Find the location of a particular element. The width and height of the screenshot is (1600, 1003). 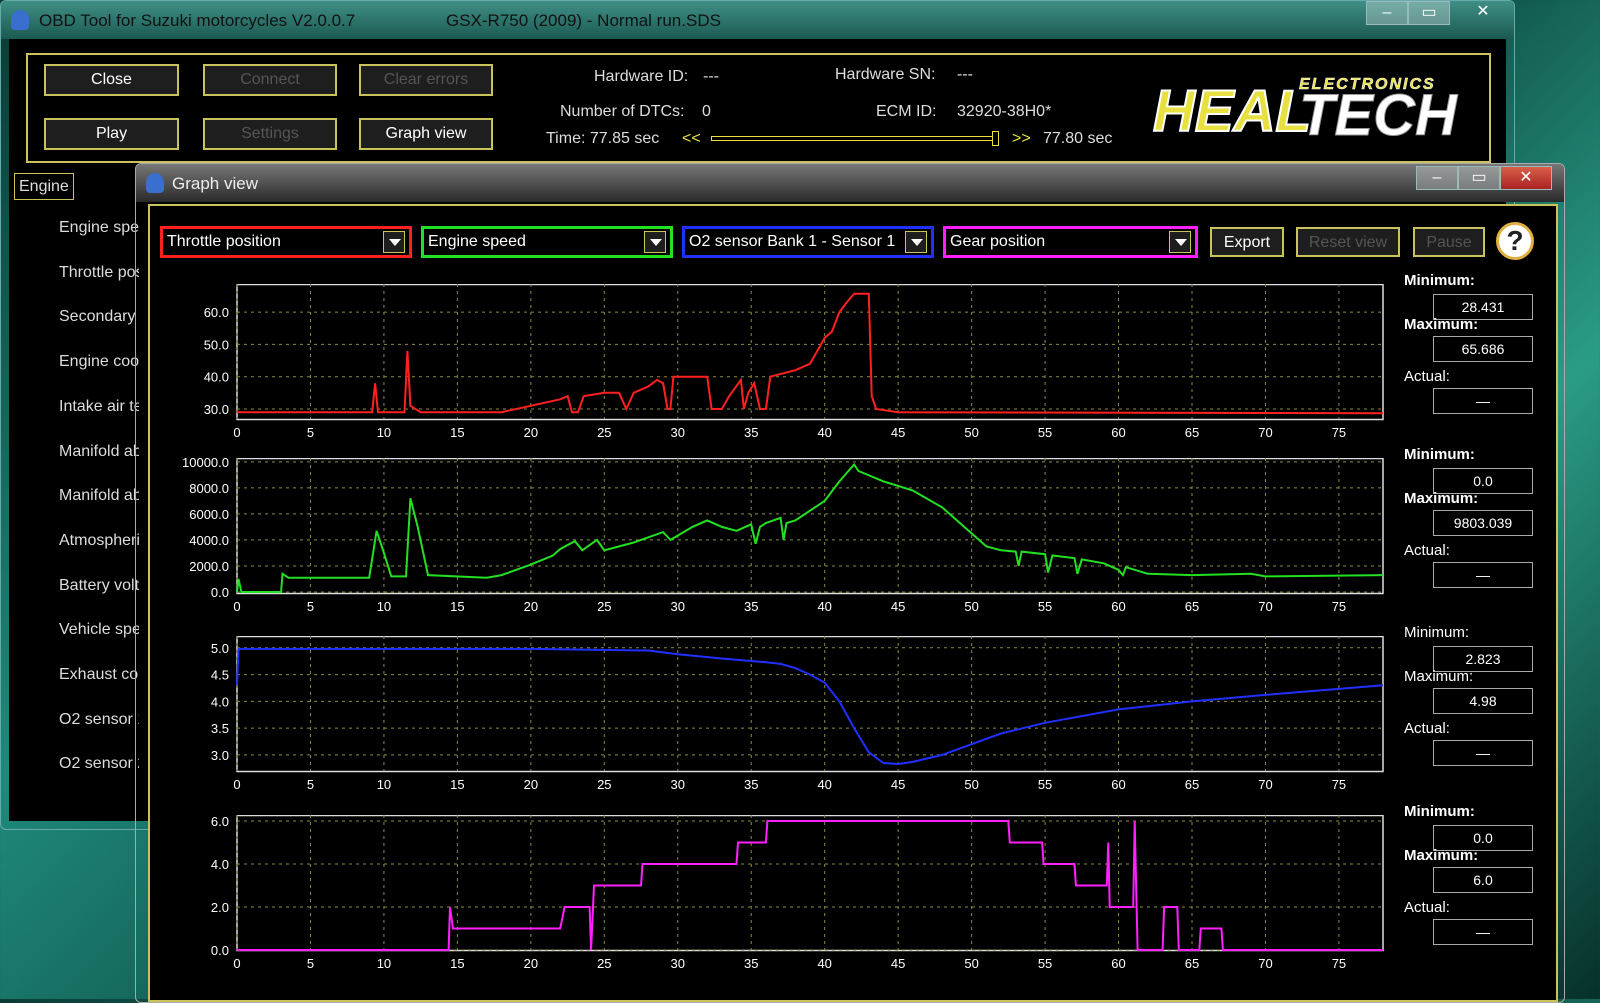

sidebar-item: Engine speed is located at coordinates (99, 227).